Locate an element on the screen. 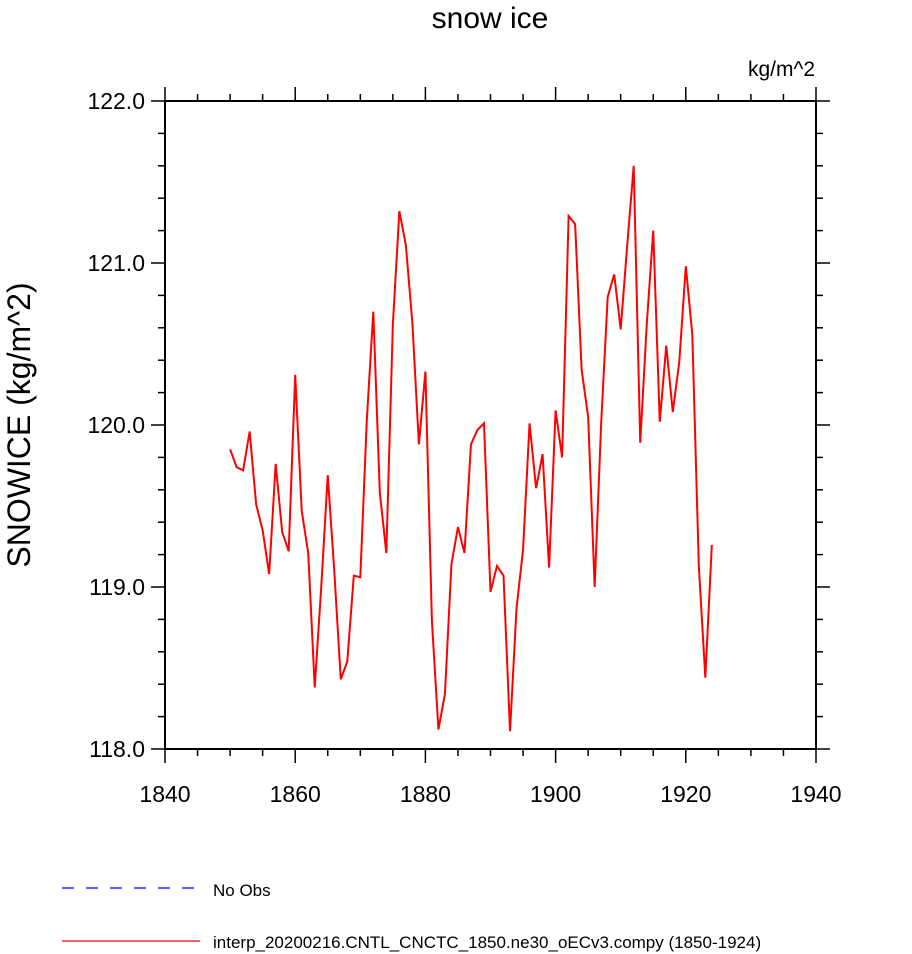 The width and height of the screenshot is (912, 954). x-tick-label: 1940 is located at coordinates (815, 794).